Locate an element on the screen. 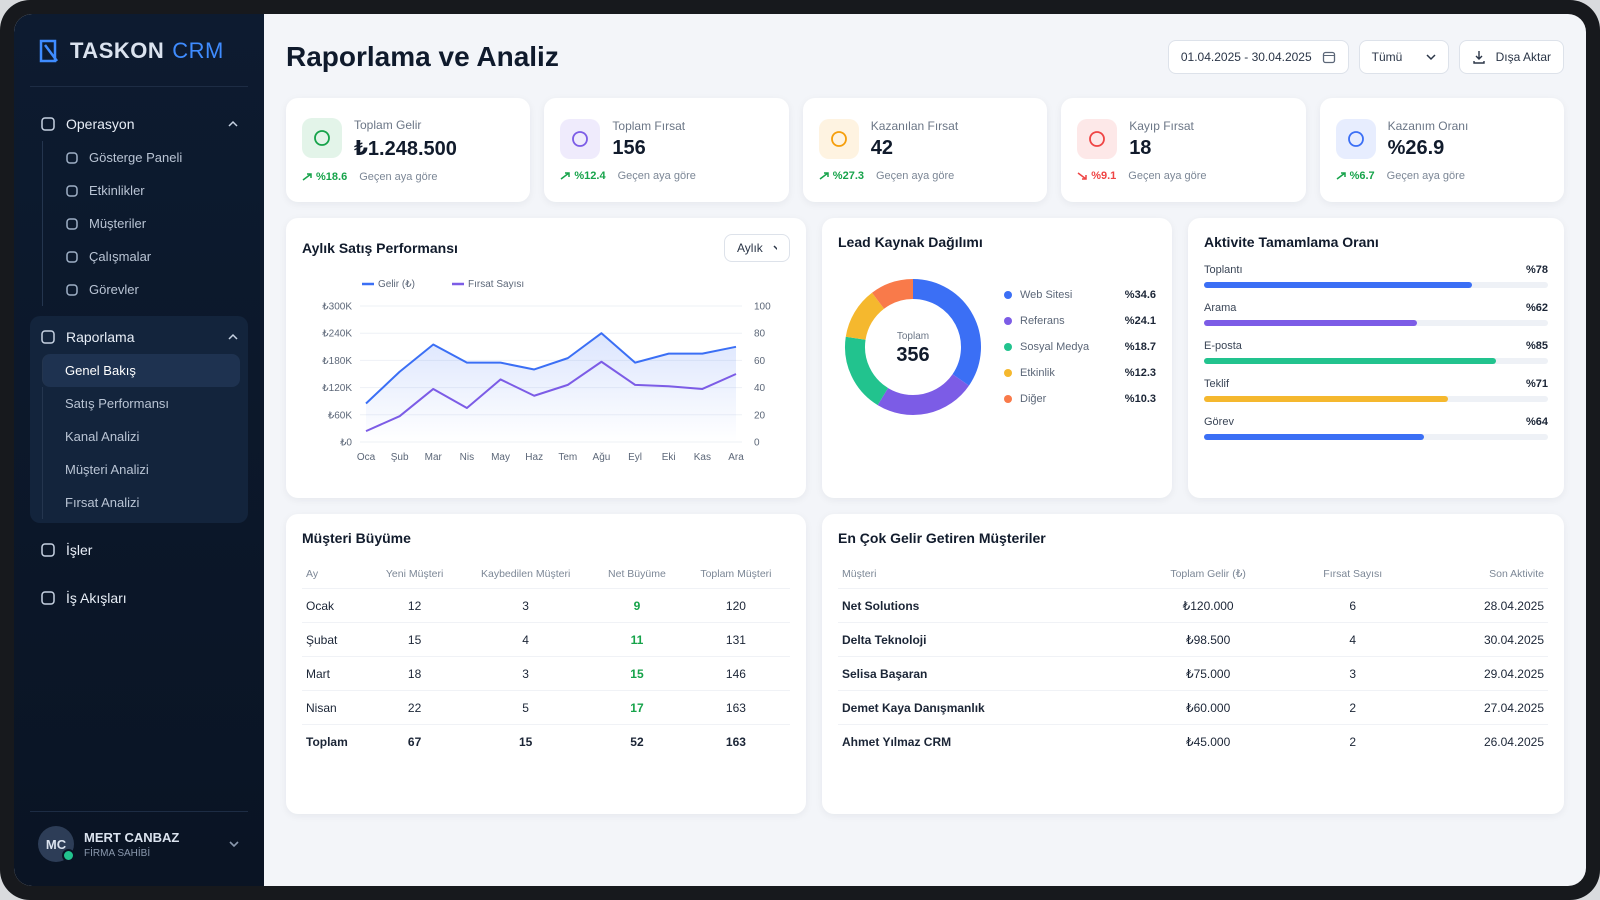  table-row: Mart 18 3 15 146 is located at coordinates (546, 673).